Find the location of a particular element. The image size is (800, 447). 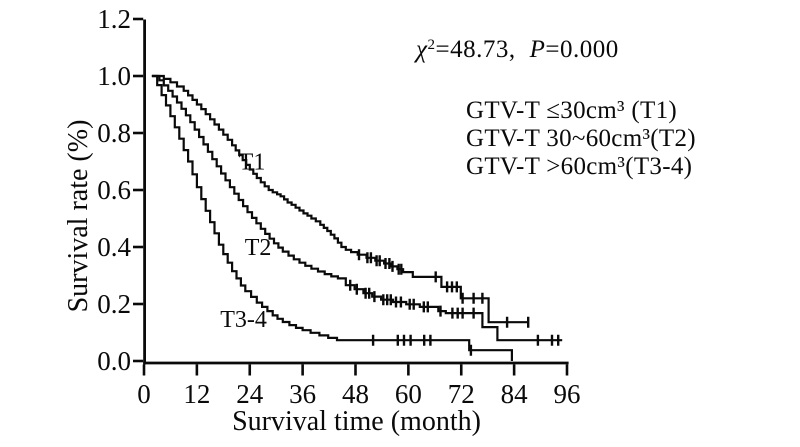

chi-square-annotation: χ2=48.73, P=0.000 is located at coordinates (517, 50).